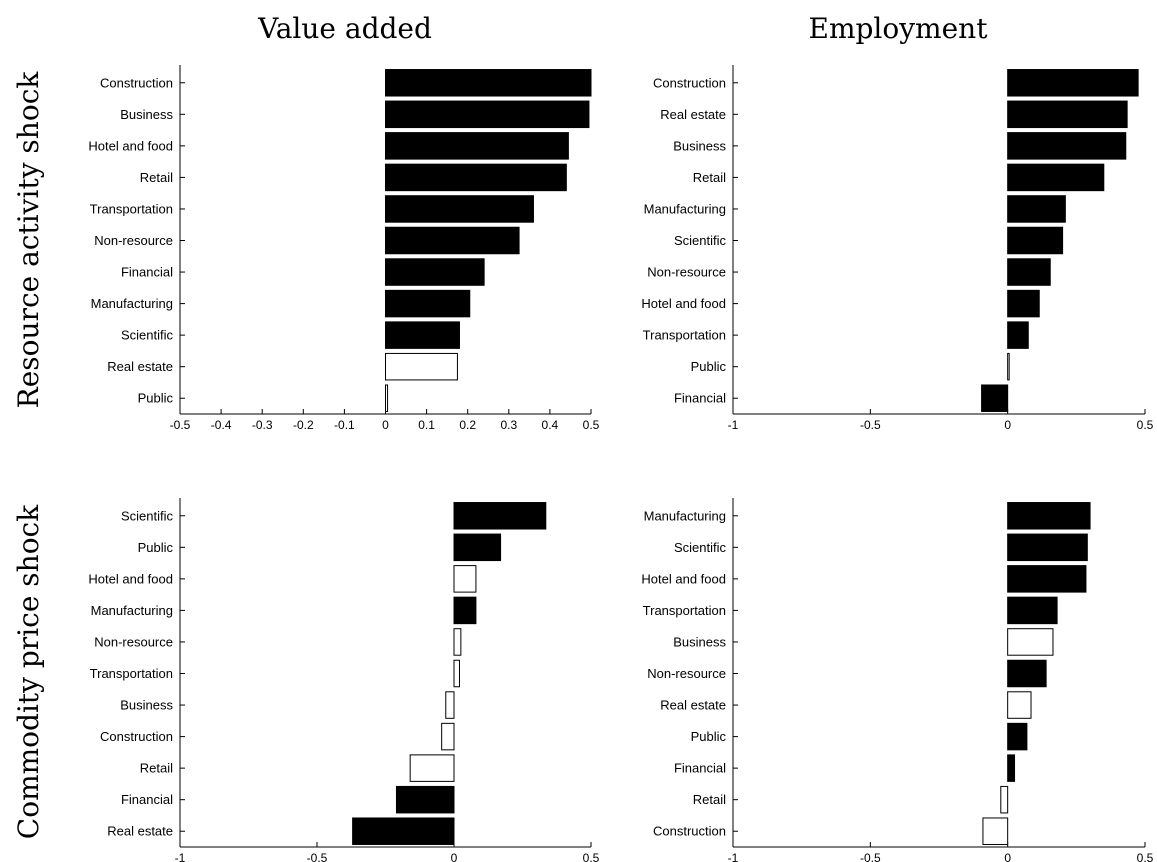 This screenshot has width=1157, height=862. Describe the element at coordinates (550, 425) in the screenshot. I see `x-tick-label: 0.4` at that location.